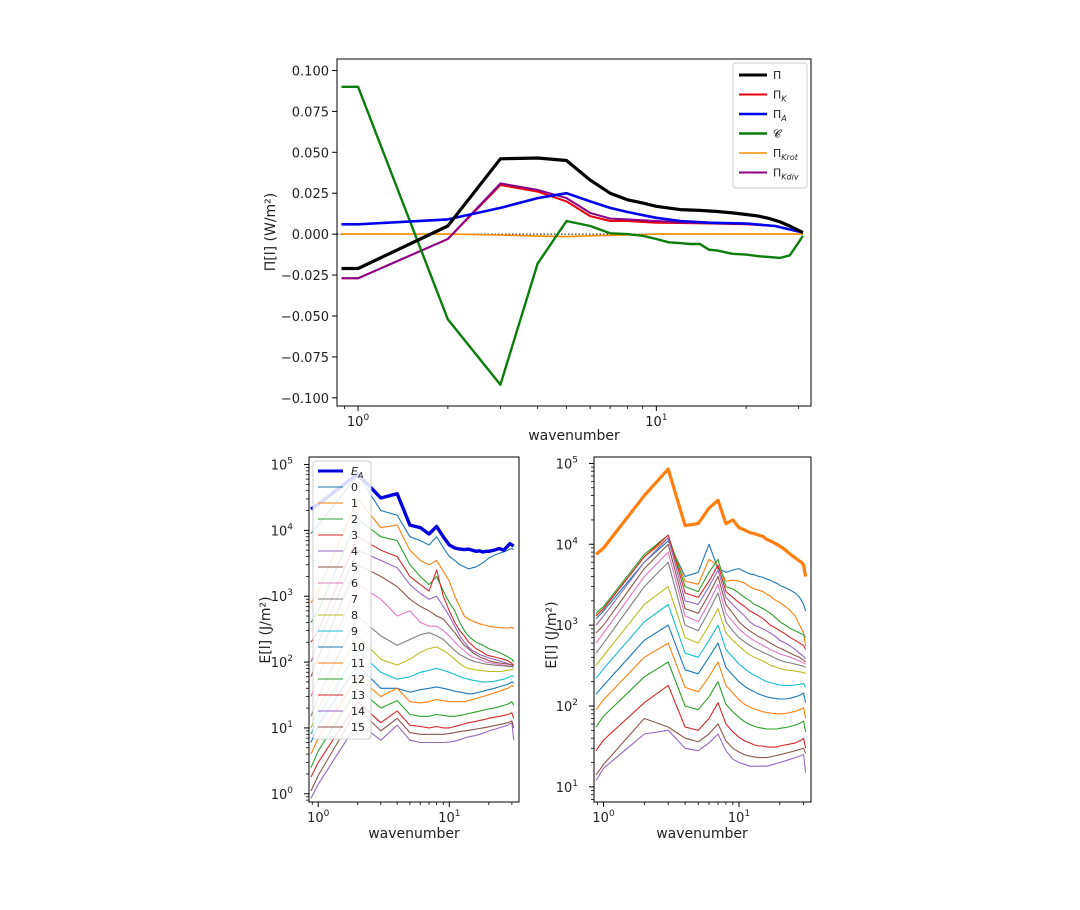 The image size is (1080, 910). I want to click on legend-label: 2, so click(354, 519).